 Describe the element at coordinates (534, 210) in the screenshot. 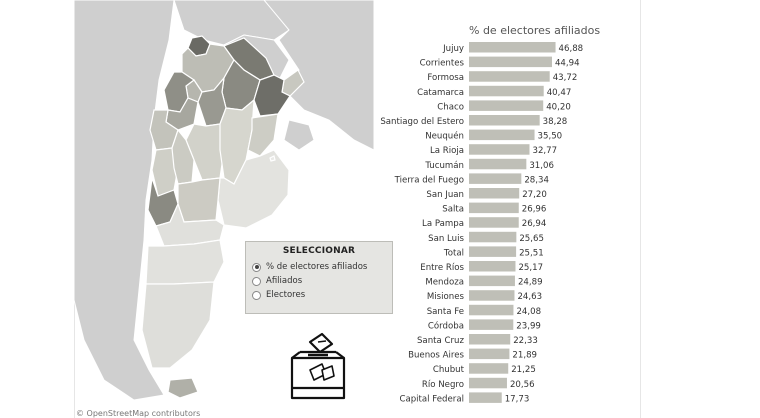

I see `value-label: 26,96` at that location.